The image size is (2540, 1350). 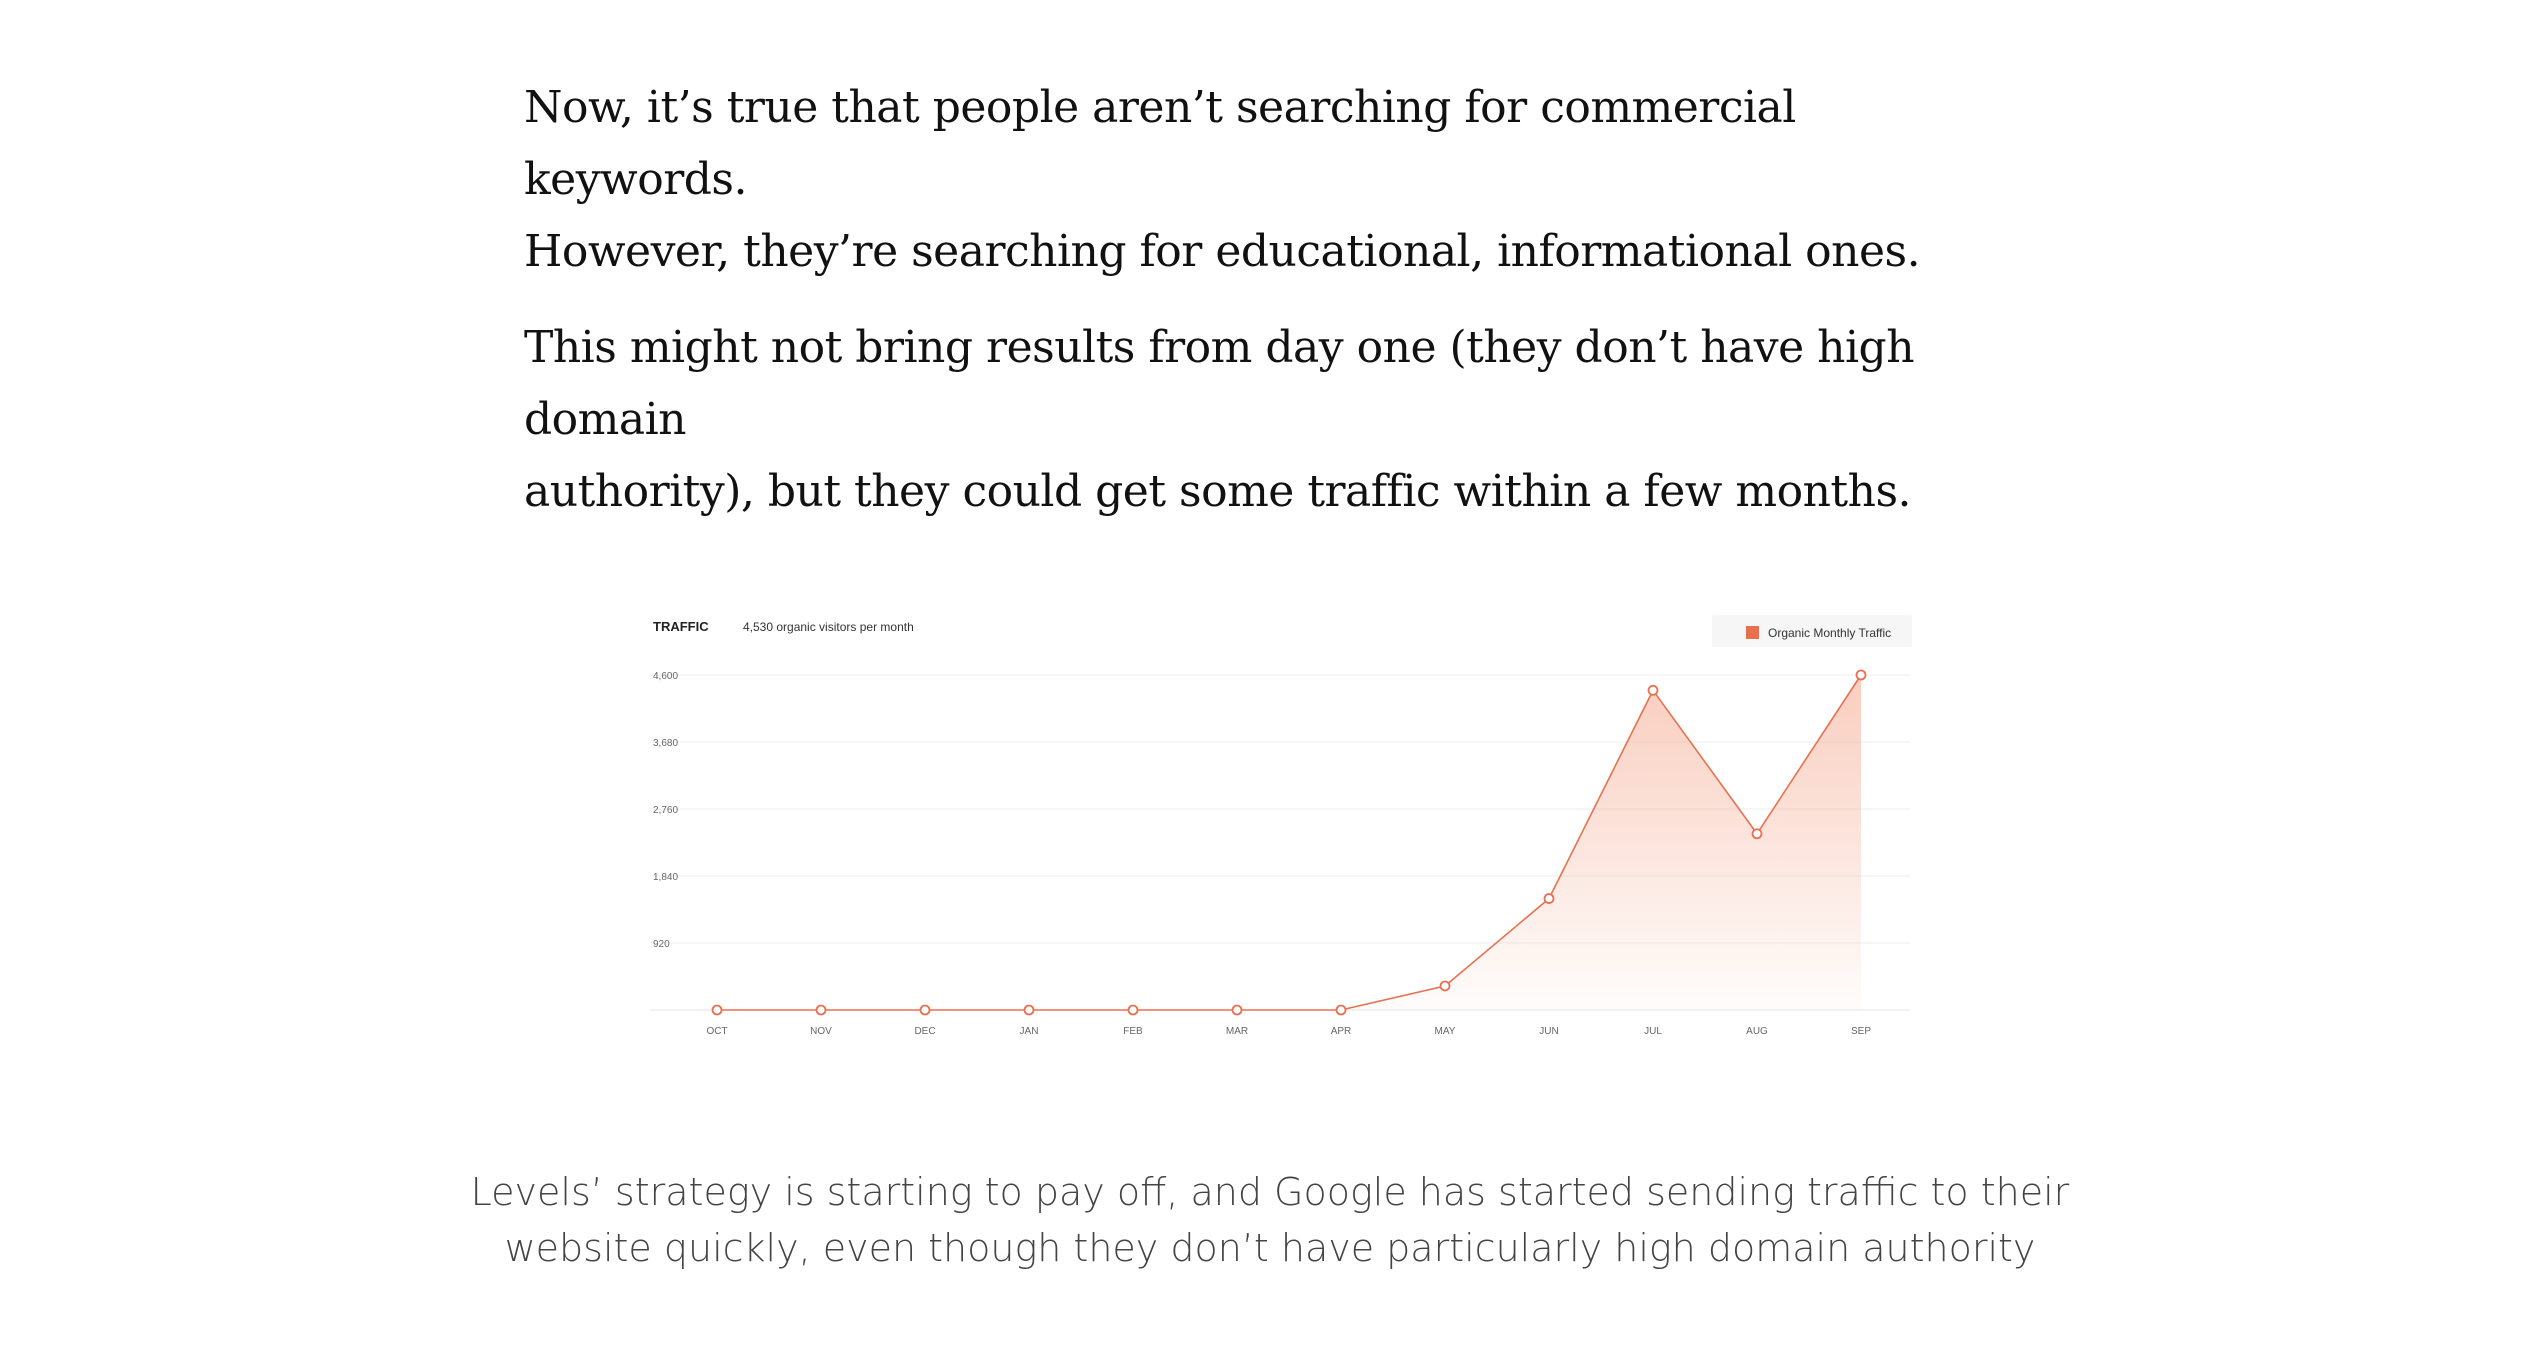 I want to click on x-tick-label: JAN, so click(x=1029, y=1031).